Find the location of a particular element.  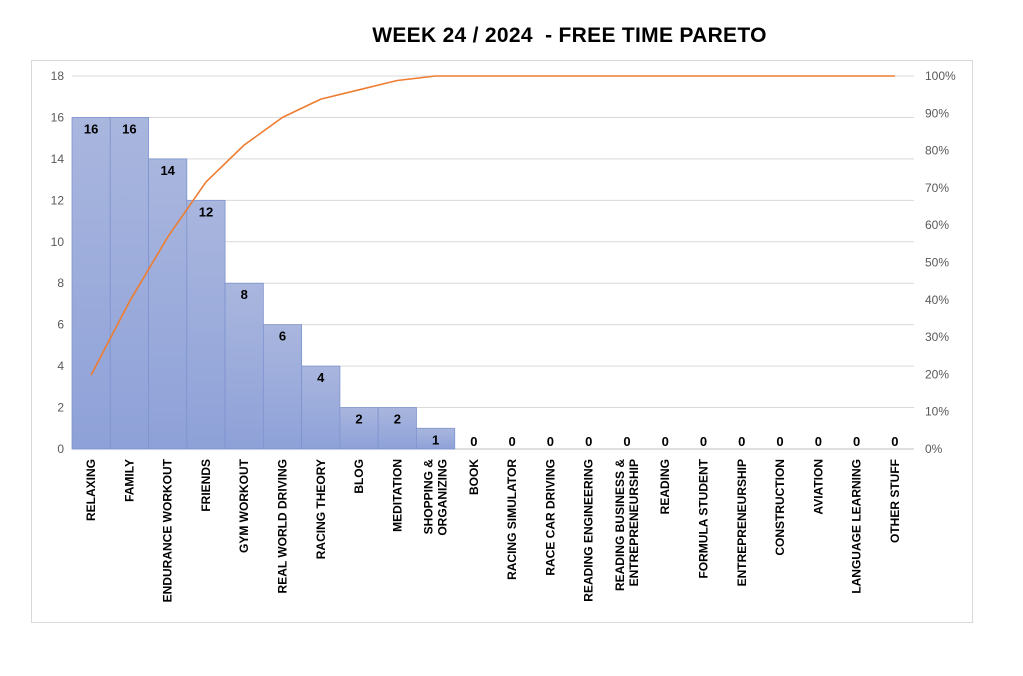

category-label: FRIENDS is located at coordinates (206, 485).